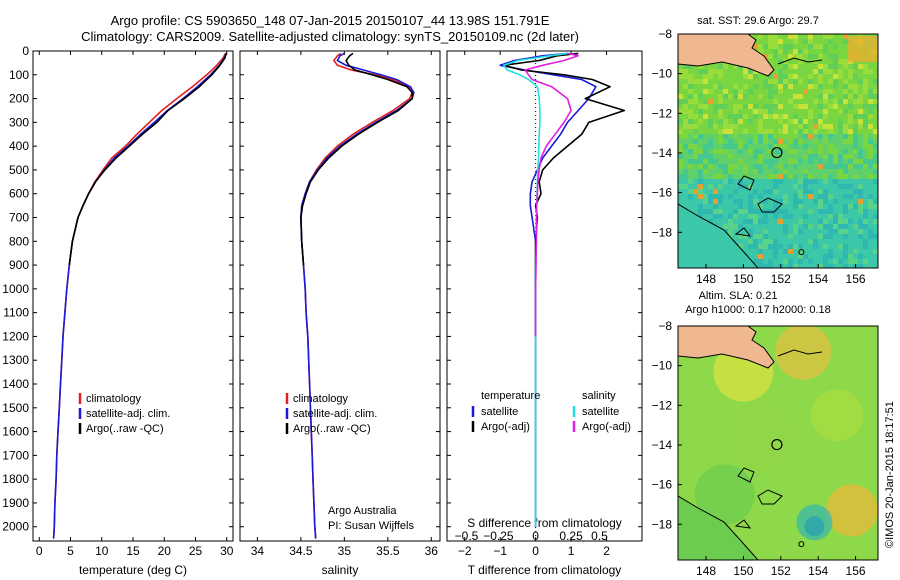 This screenshot has height=580, width=900. What do you see at coordinates (15, 289) in the screenshot?
I see `y-tick-label: 1000` at bounding box center [15, 289].